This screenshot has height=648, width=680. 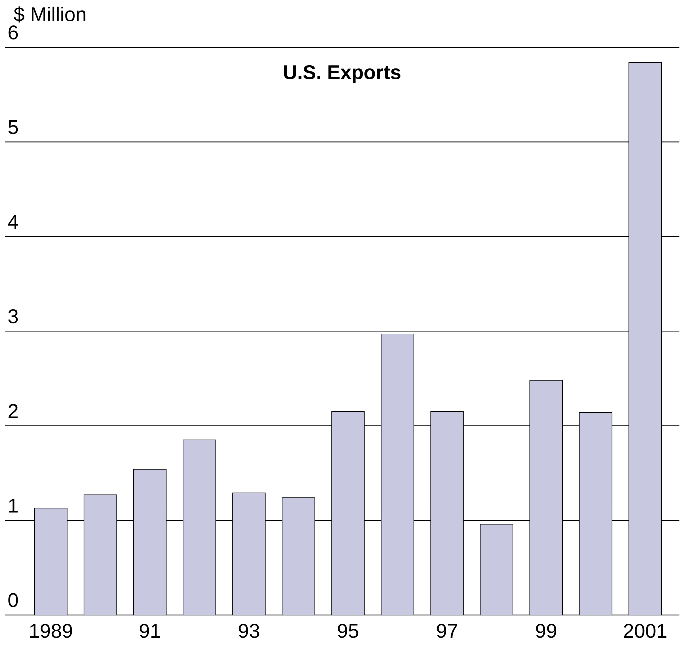 I want to click on y-tick-label: 2, so click(x=13, y=411).